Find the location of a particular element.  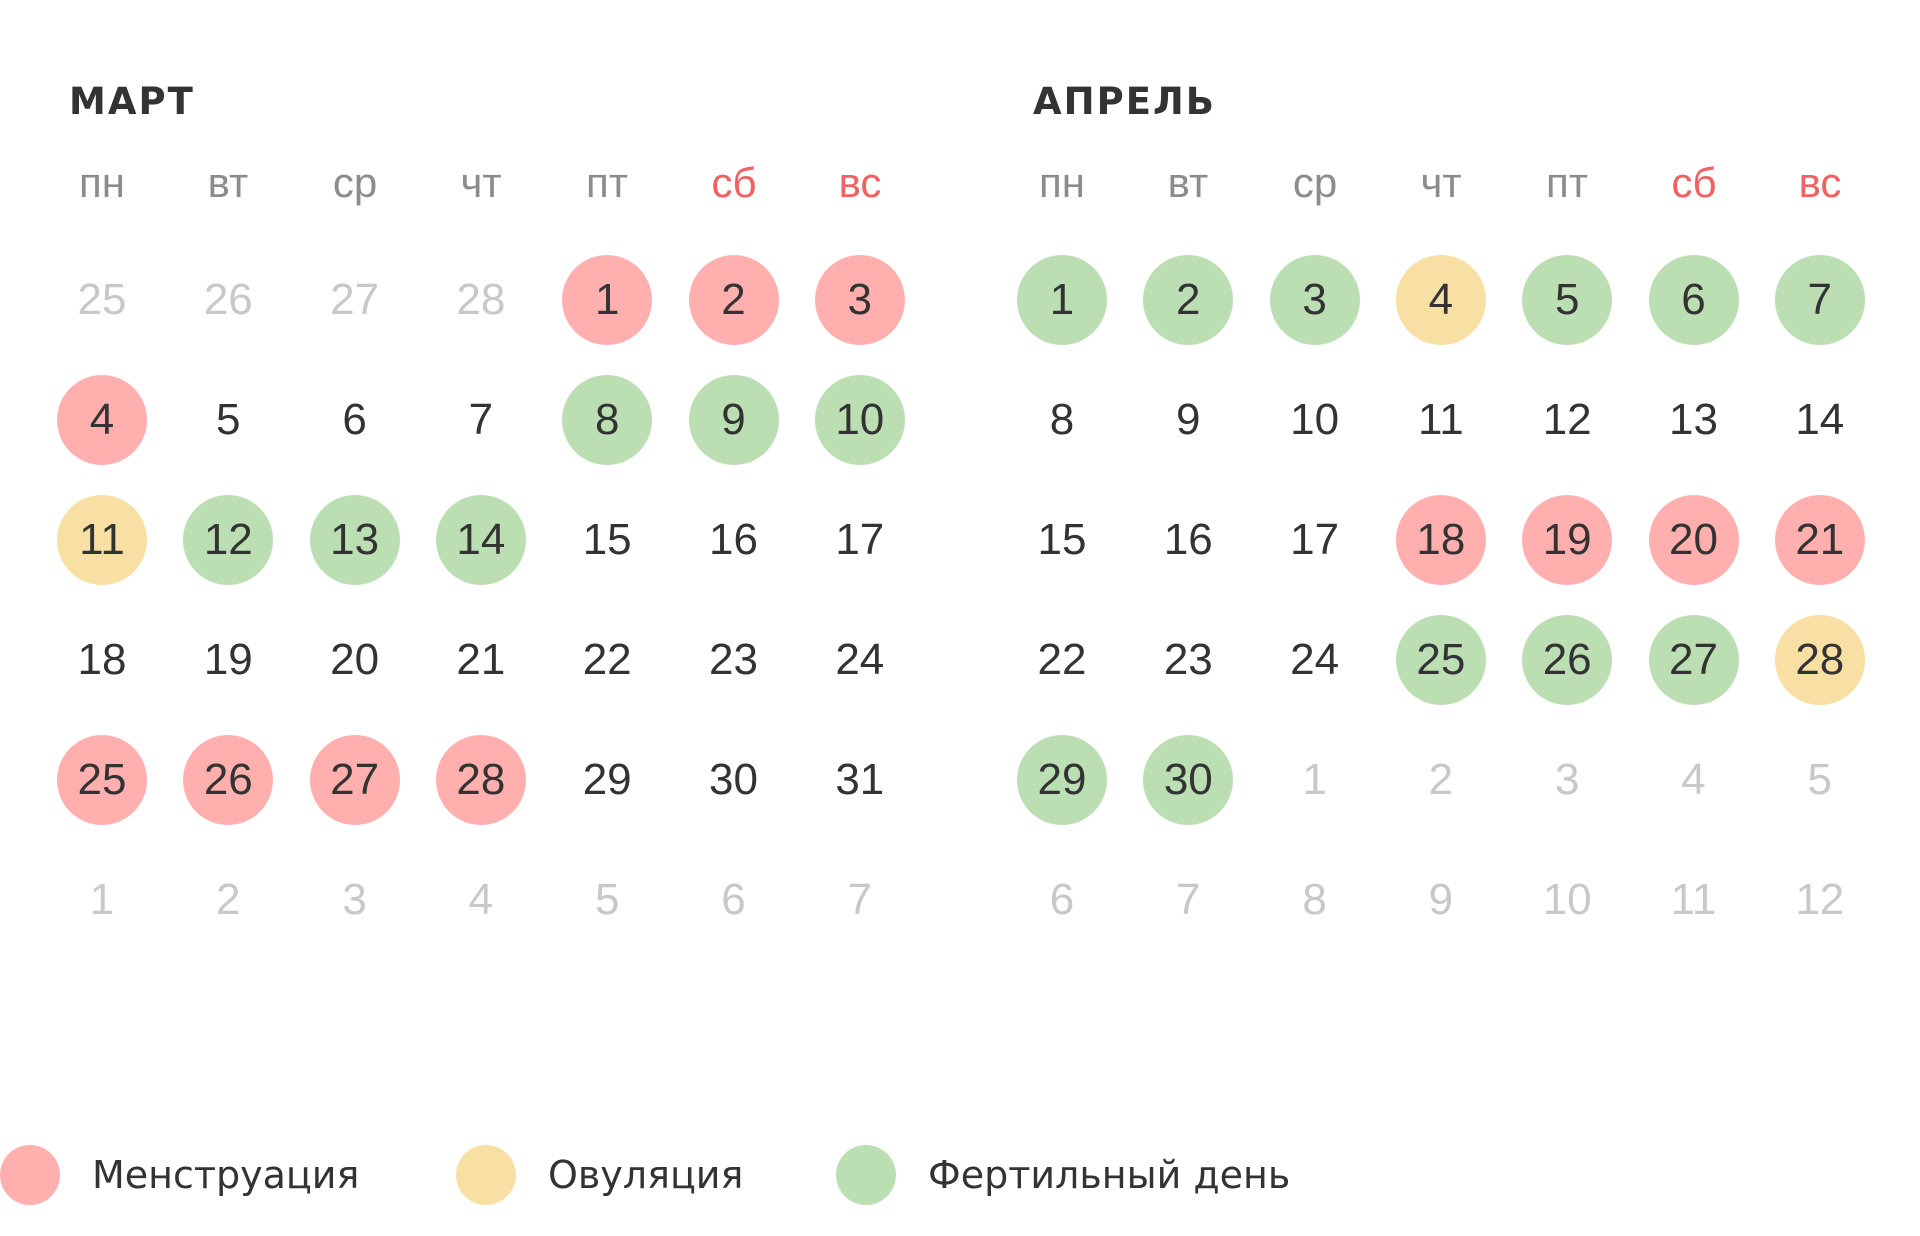

day-cell-adjacent-month: 26 is located at coordinates (228, 299).